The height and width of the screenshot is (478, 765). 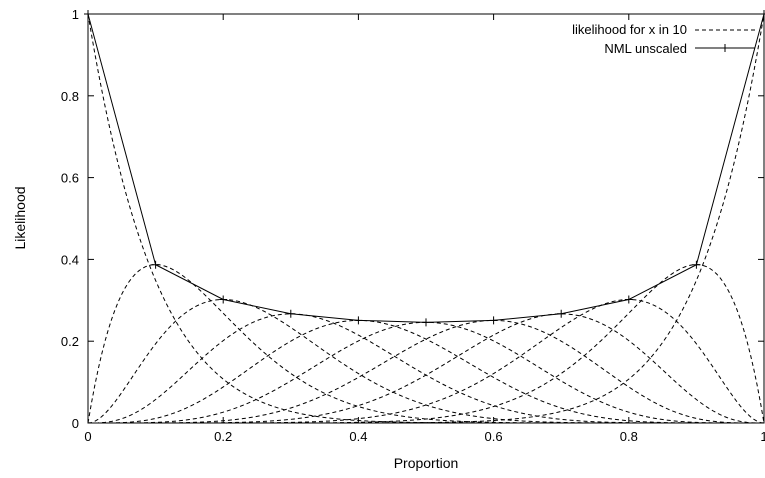 I want to click on x-tick-label: 1, so click(x=762, y=436).